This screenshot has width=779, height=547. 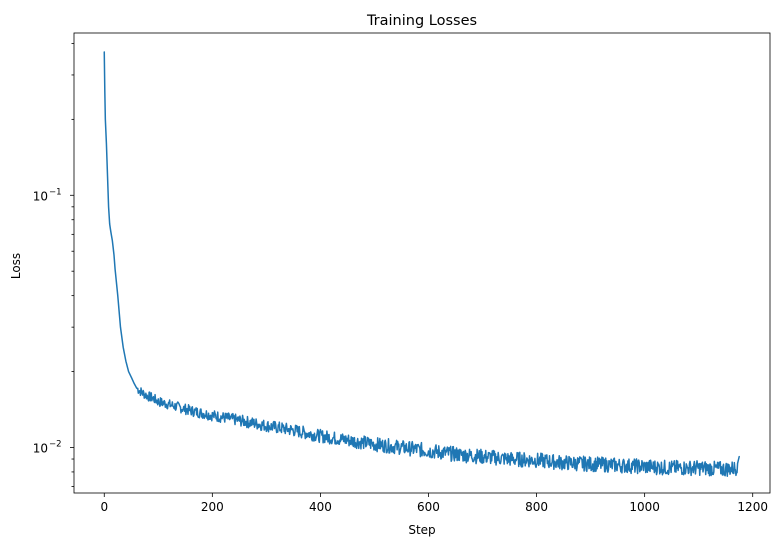 I want to click on chart-title: Training Losses, so click(x=421, y=21).